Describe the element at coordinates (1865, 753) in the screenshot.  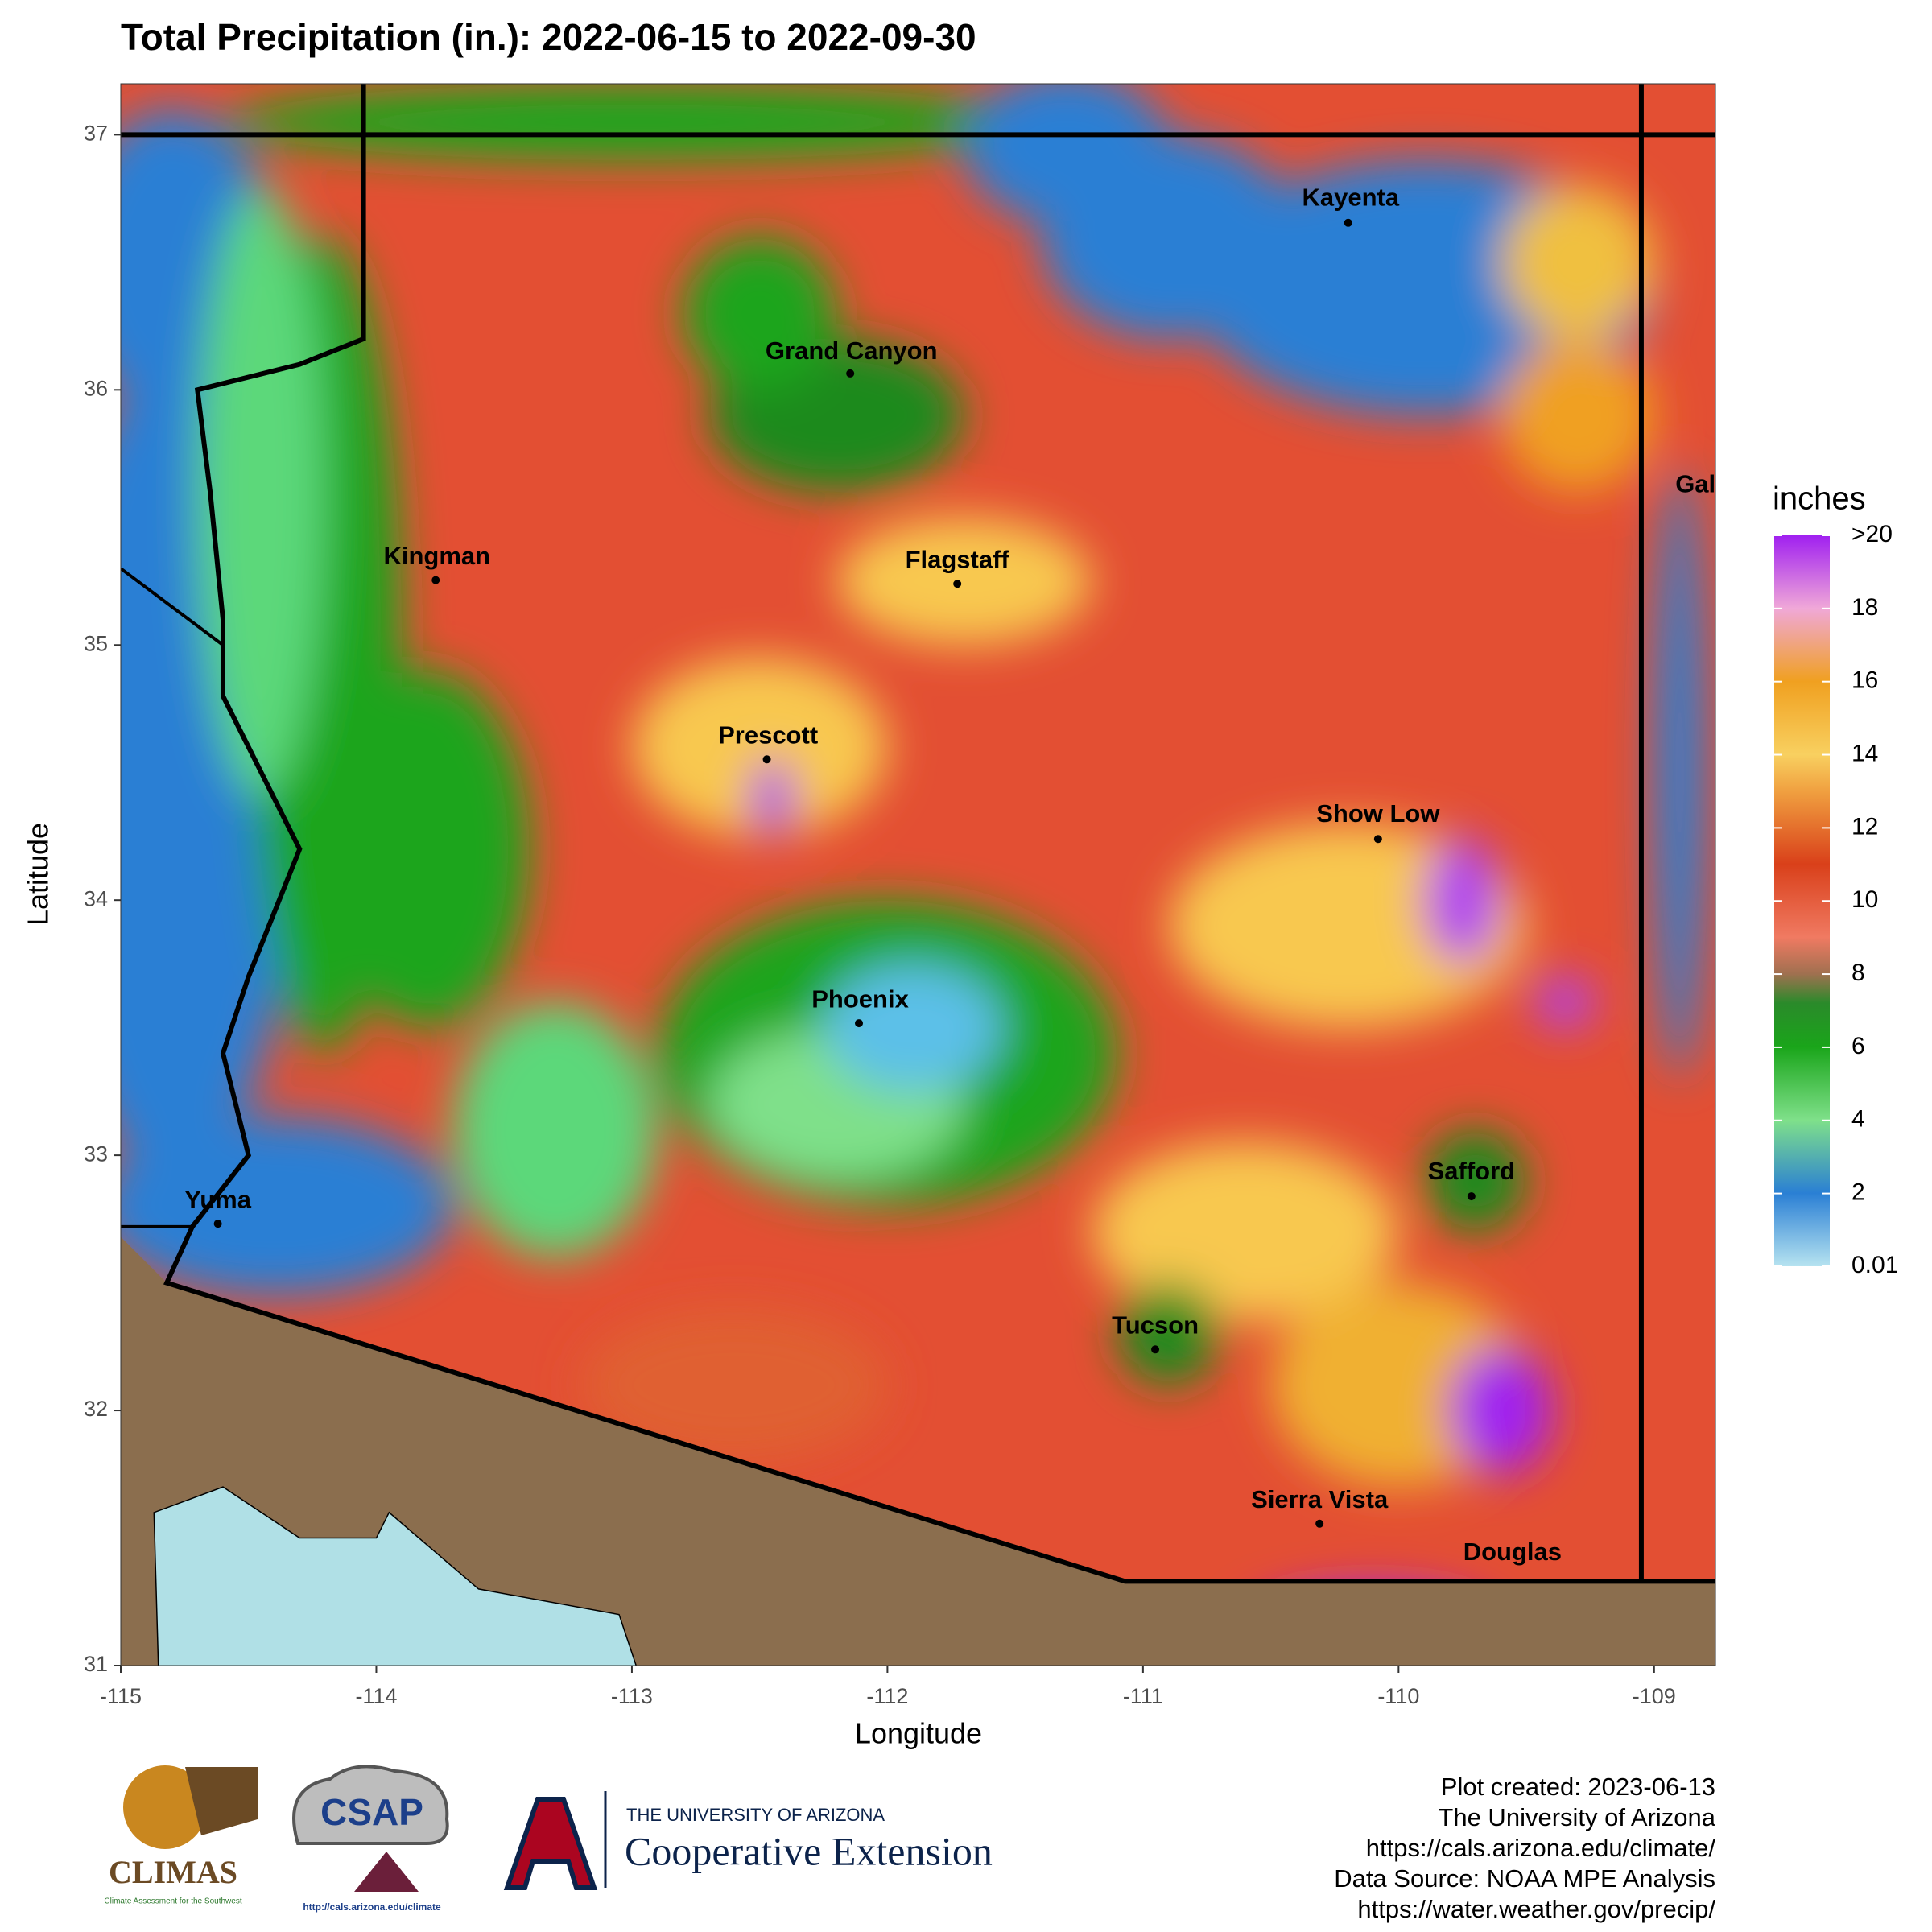
I see `legend-tick-label: 14` at that location.